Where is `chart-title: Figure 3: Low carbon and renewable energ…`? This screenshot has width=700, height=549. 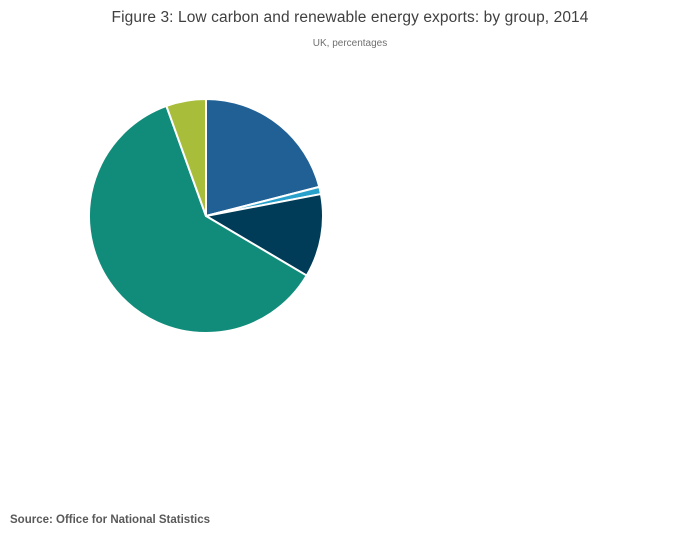
chart-title: Figure 3: Low carbon and renewable energ… is located at coordinates (350, 17).